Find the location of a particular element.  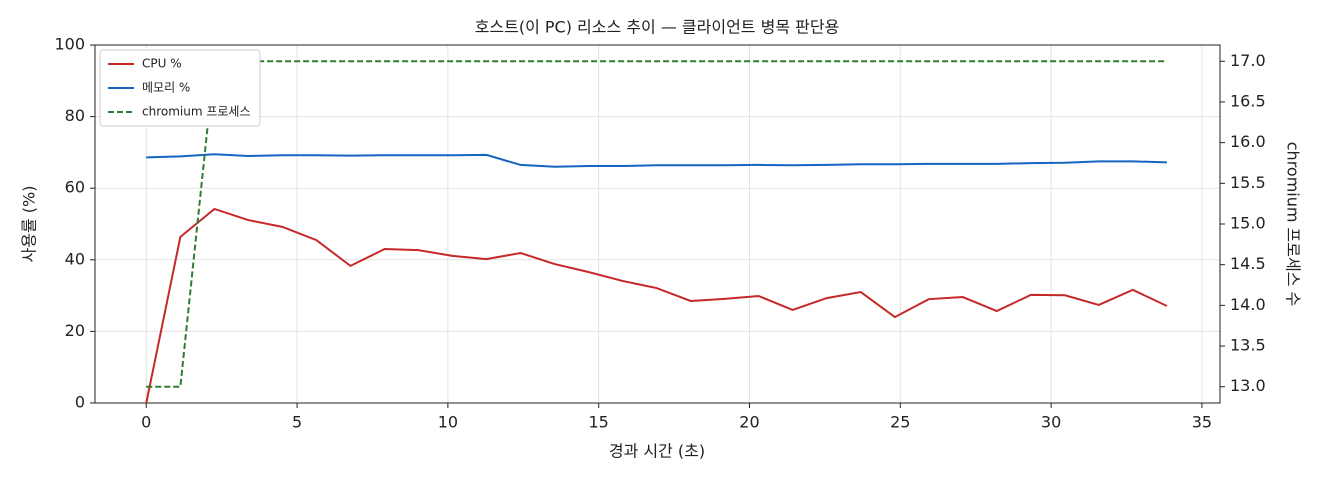

legend-label: chromium 프로세스 is located at coordinates (196, 112).